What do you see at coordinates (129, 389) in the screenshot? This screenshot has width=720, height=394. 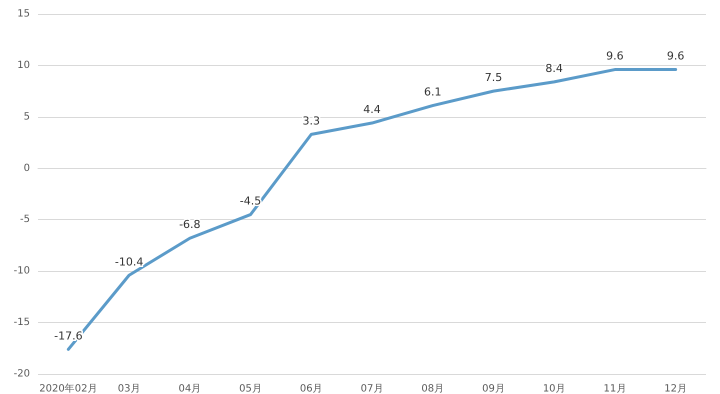 I see `x-tick-label: 03月` at bounding box center [129, 389].